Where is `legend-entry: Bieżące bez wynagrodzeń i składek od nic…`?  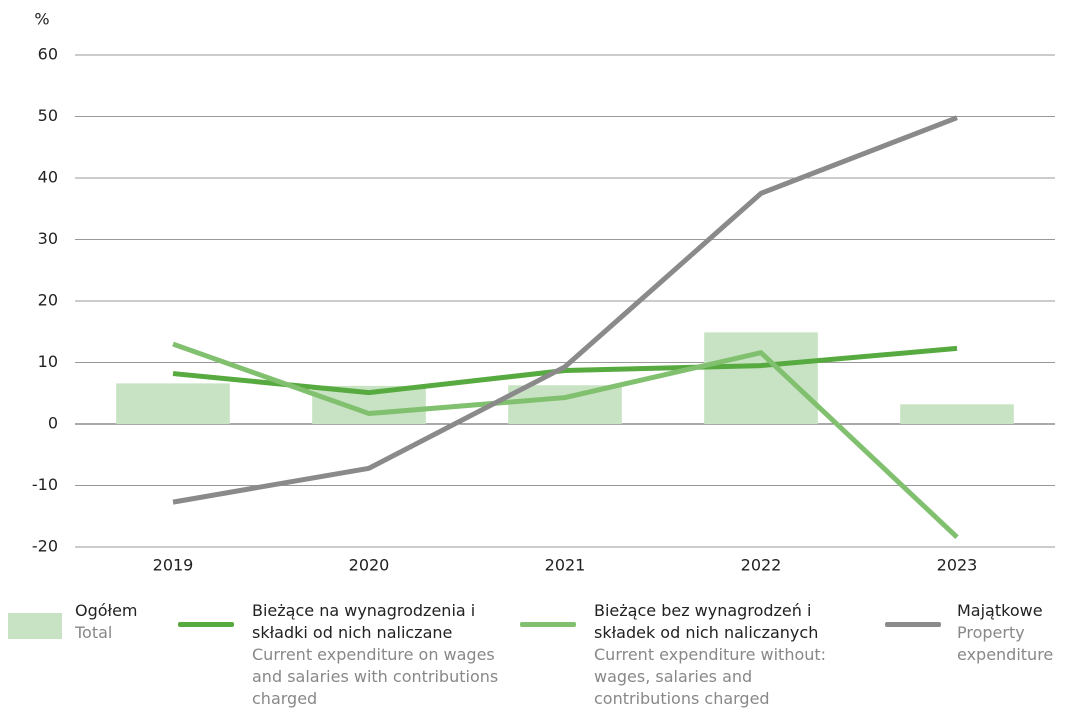
legend-entry: Bieżące bez wynagrodzeń i składek od nic… is located at coordinates (719, 655).